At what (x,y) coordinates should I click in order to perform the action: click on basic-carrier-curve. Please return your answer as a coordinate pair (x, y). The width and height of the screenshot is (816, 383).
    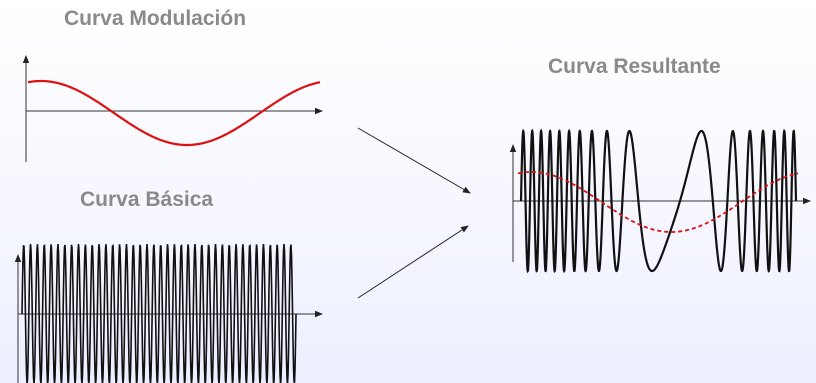
    Looking at the image, I should click on (159, 313).